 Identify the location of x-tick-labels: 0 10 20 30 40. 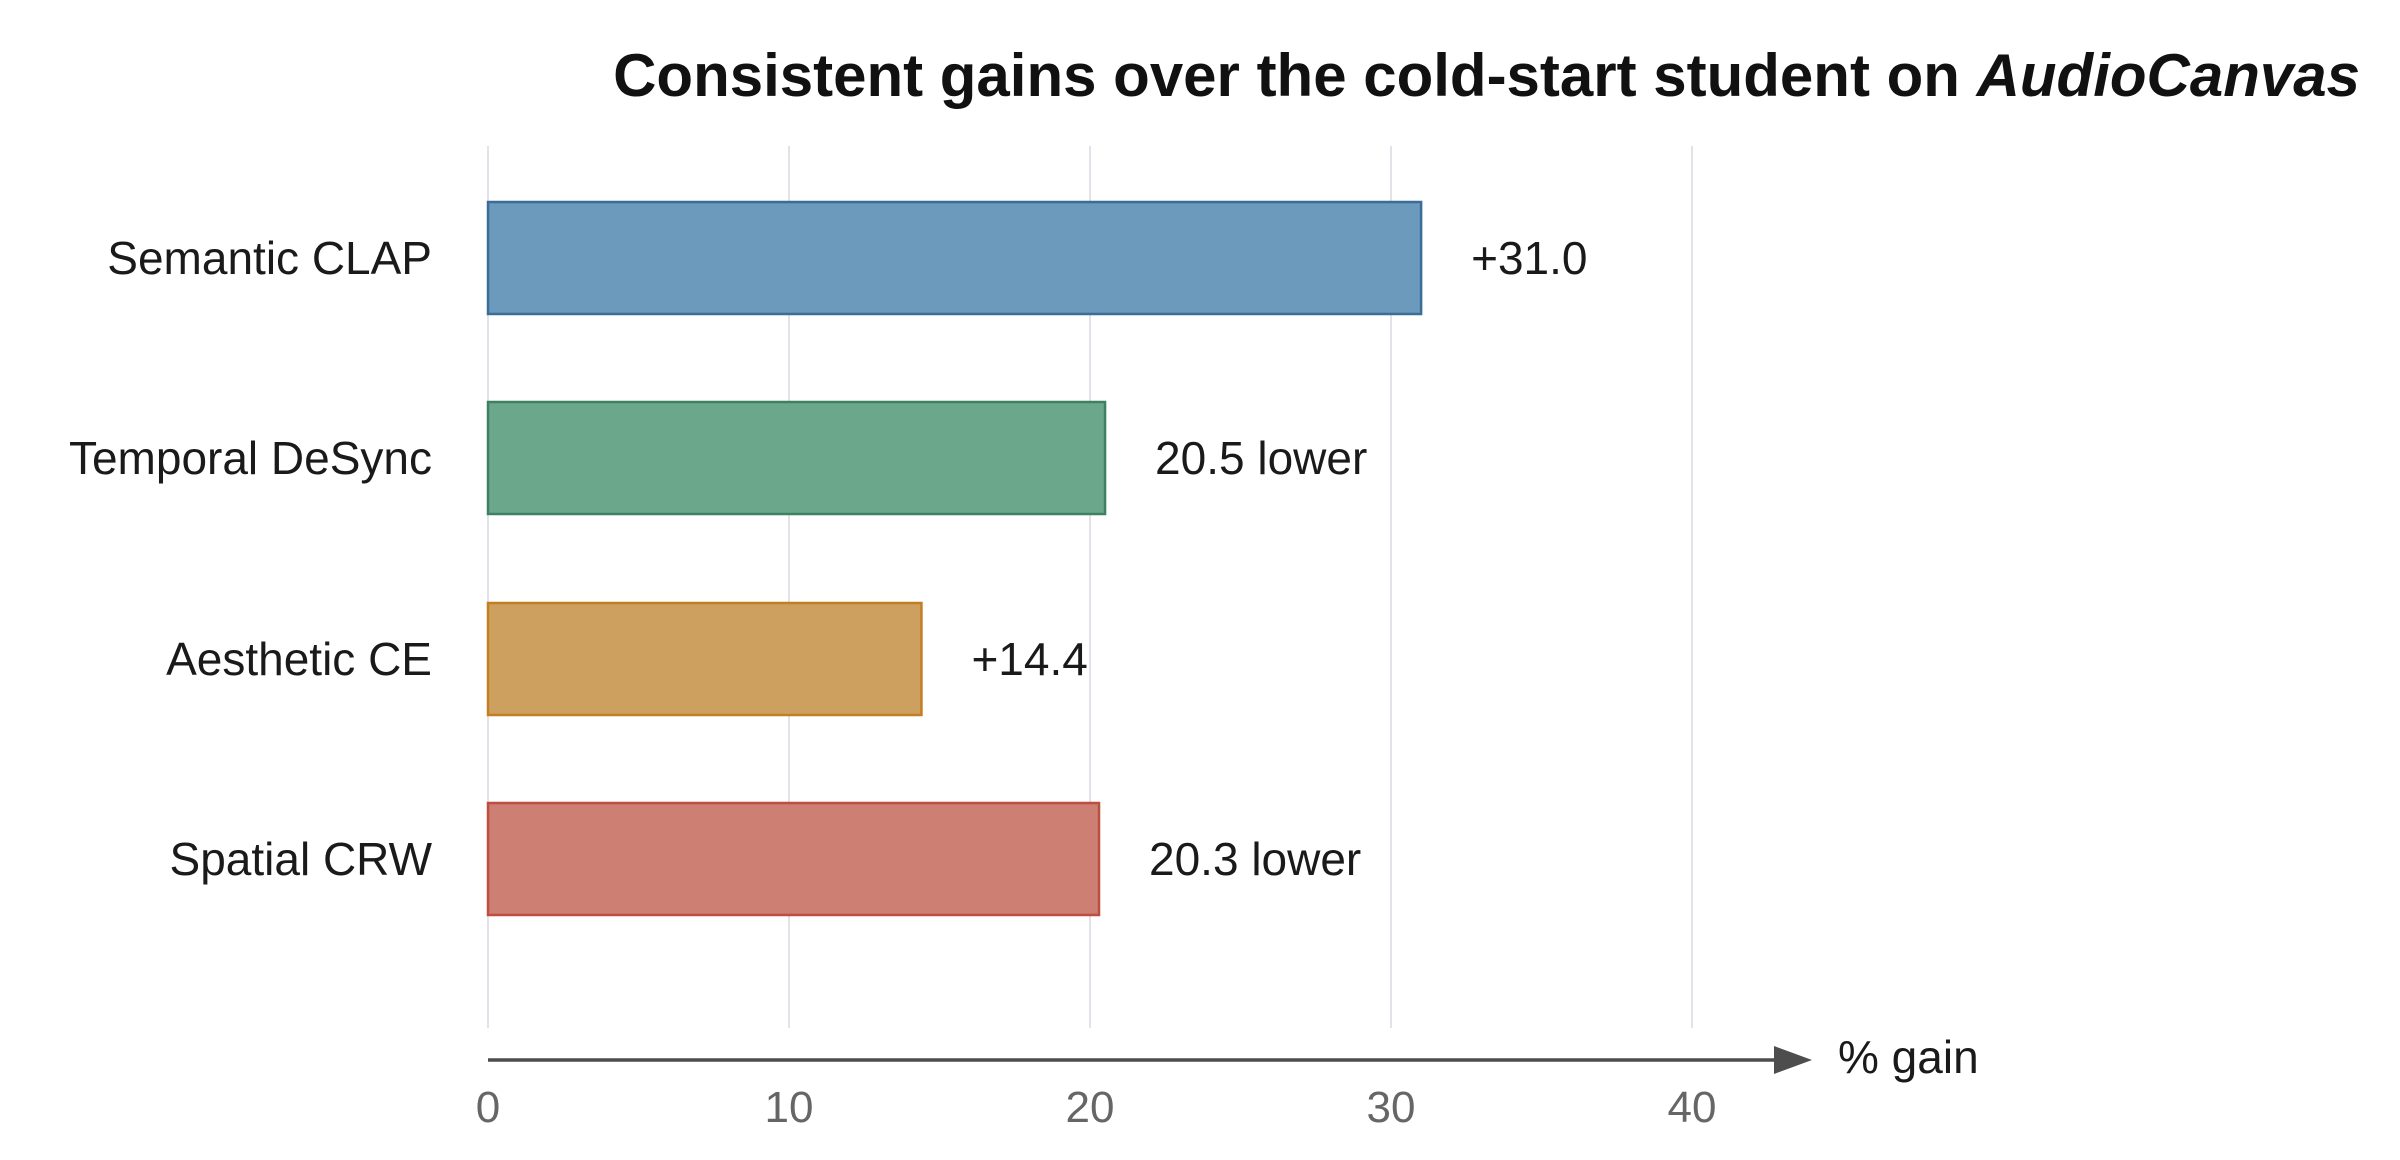
(1096, 1107).